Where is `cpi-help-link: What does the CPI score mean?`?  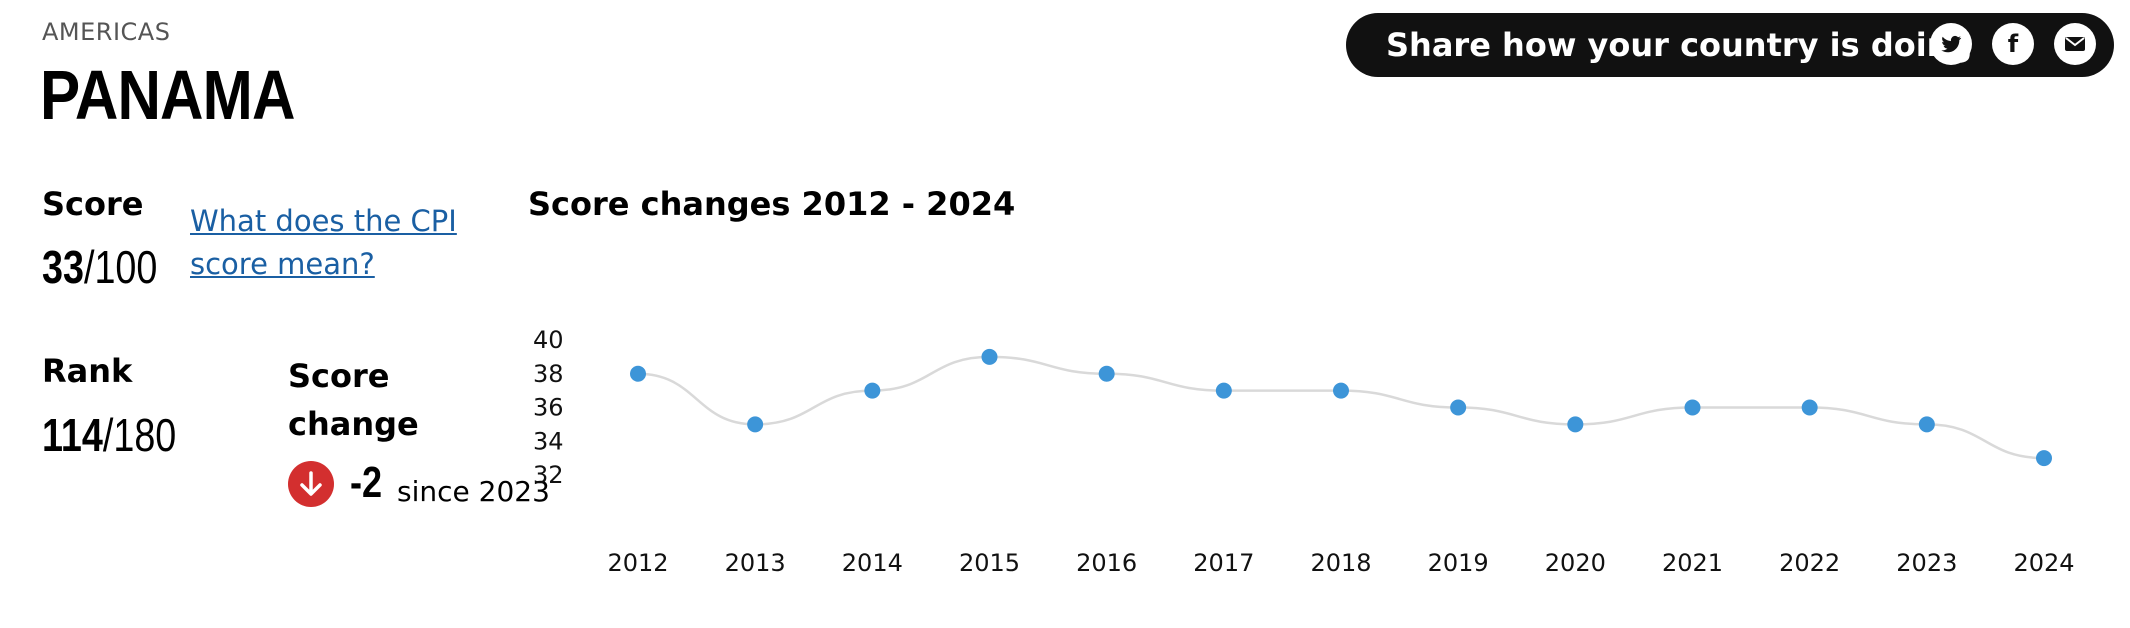
cpi-help-link: What does the CPI score mean? is located at coordinates (323, 242).